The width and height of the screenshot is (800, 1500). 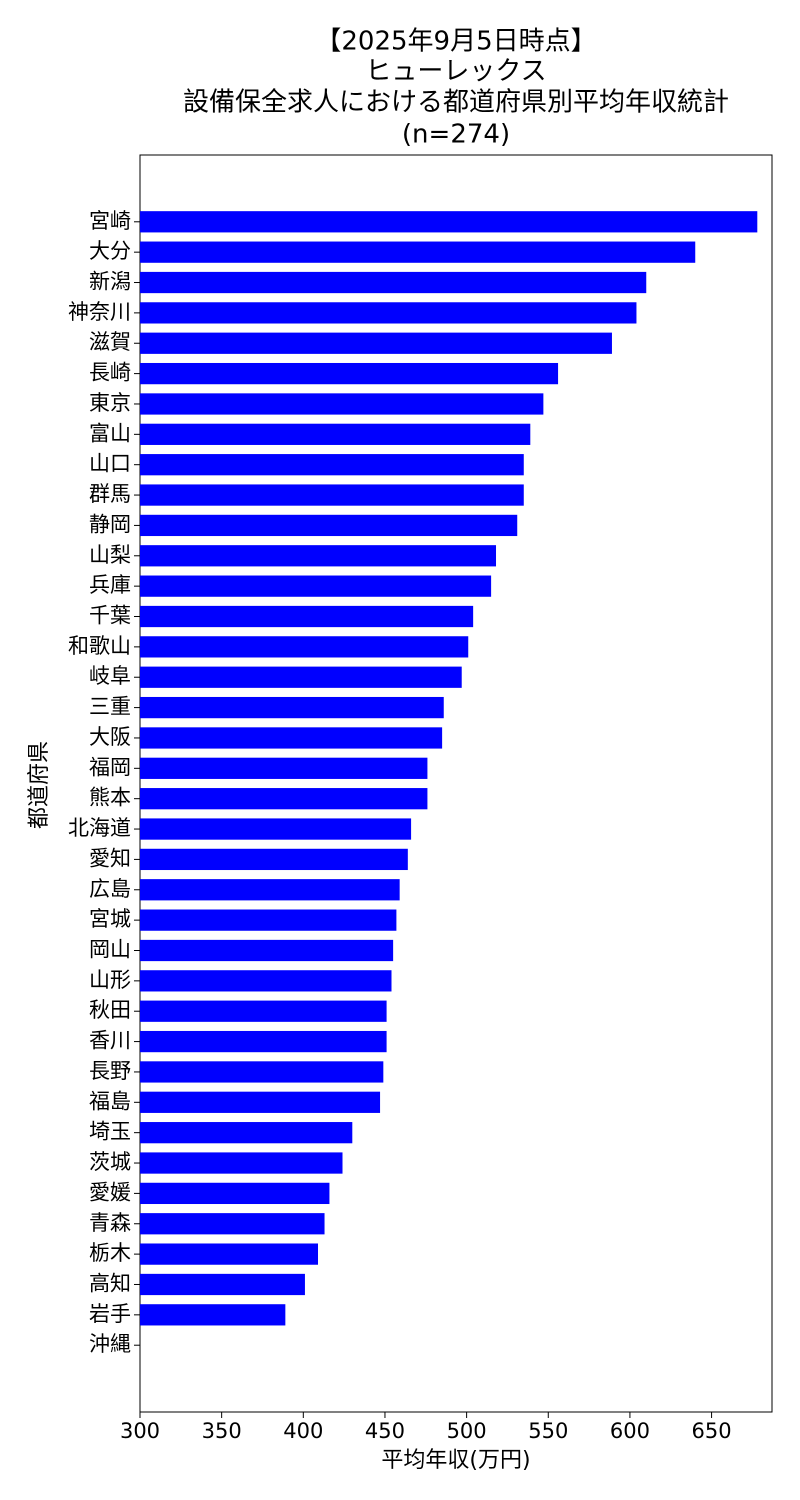 What do you see at coordinates (110, 251) in the screenshot?
I see `y-tick-label: 大分` at bounding box center [110, 251].